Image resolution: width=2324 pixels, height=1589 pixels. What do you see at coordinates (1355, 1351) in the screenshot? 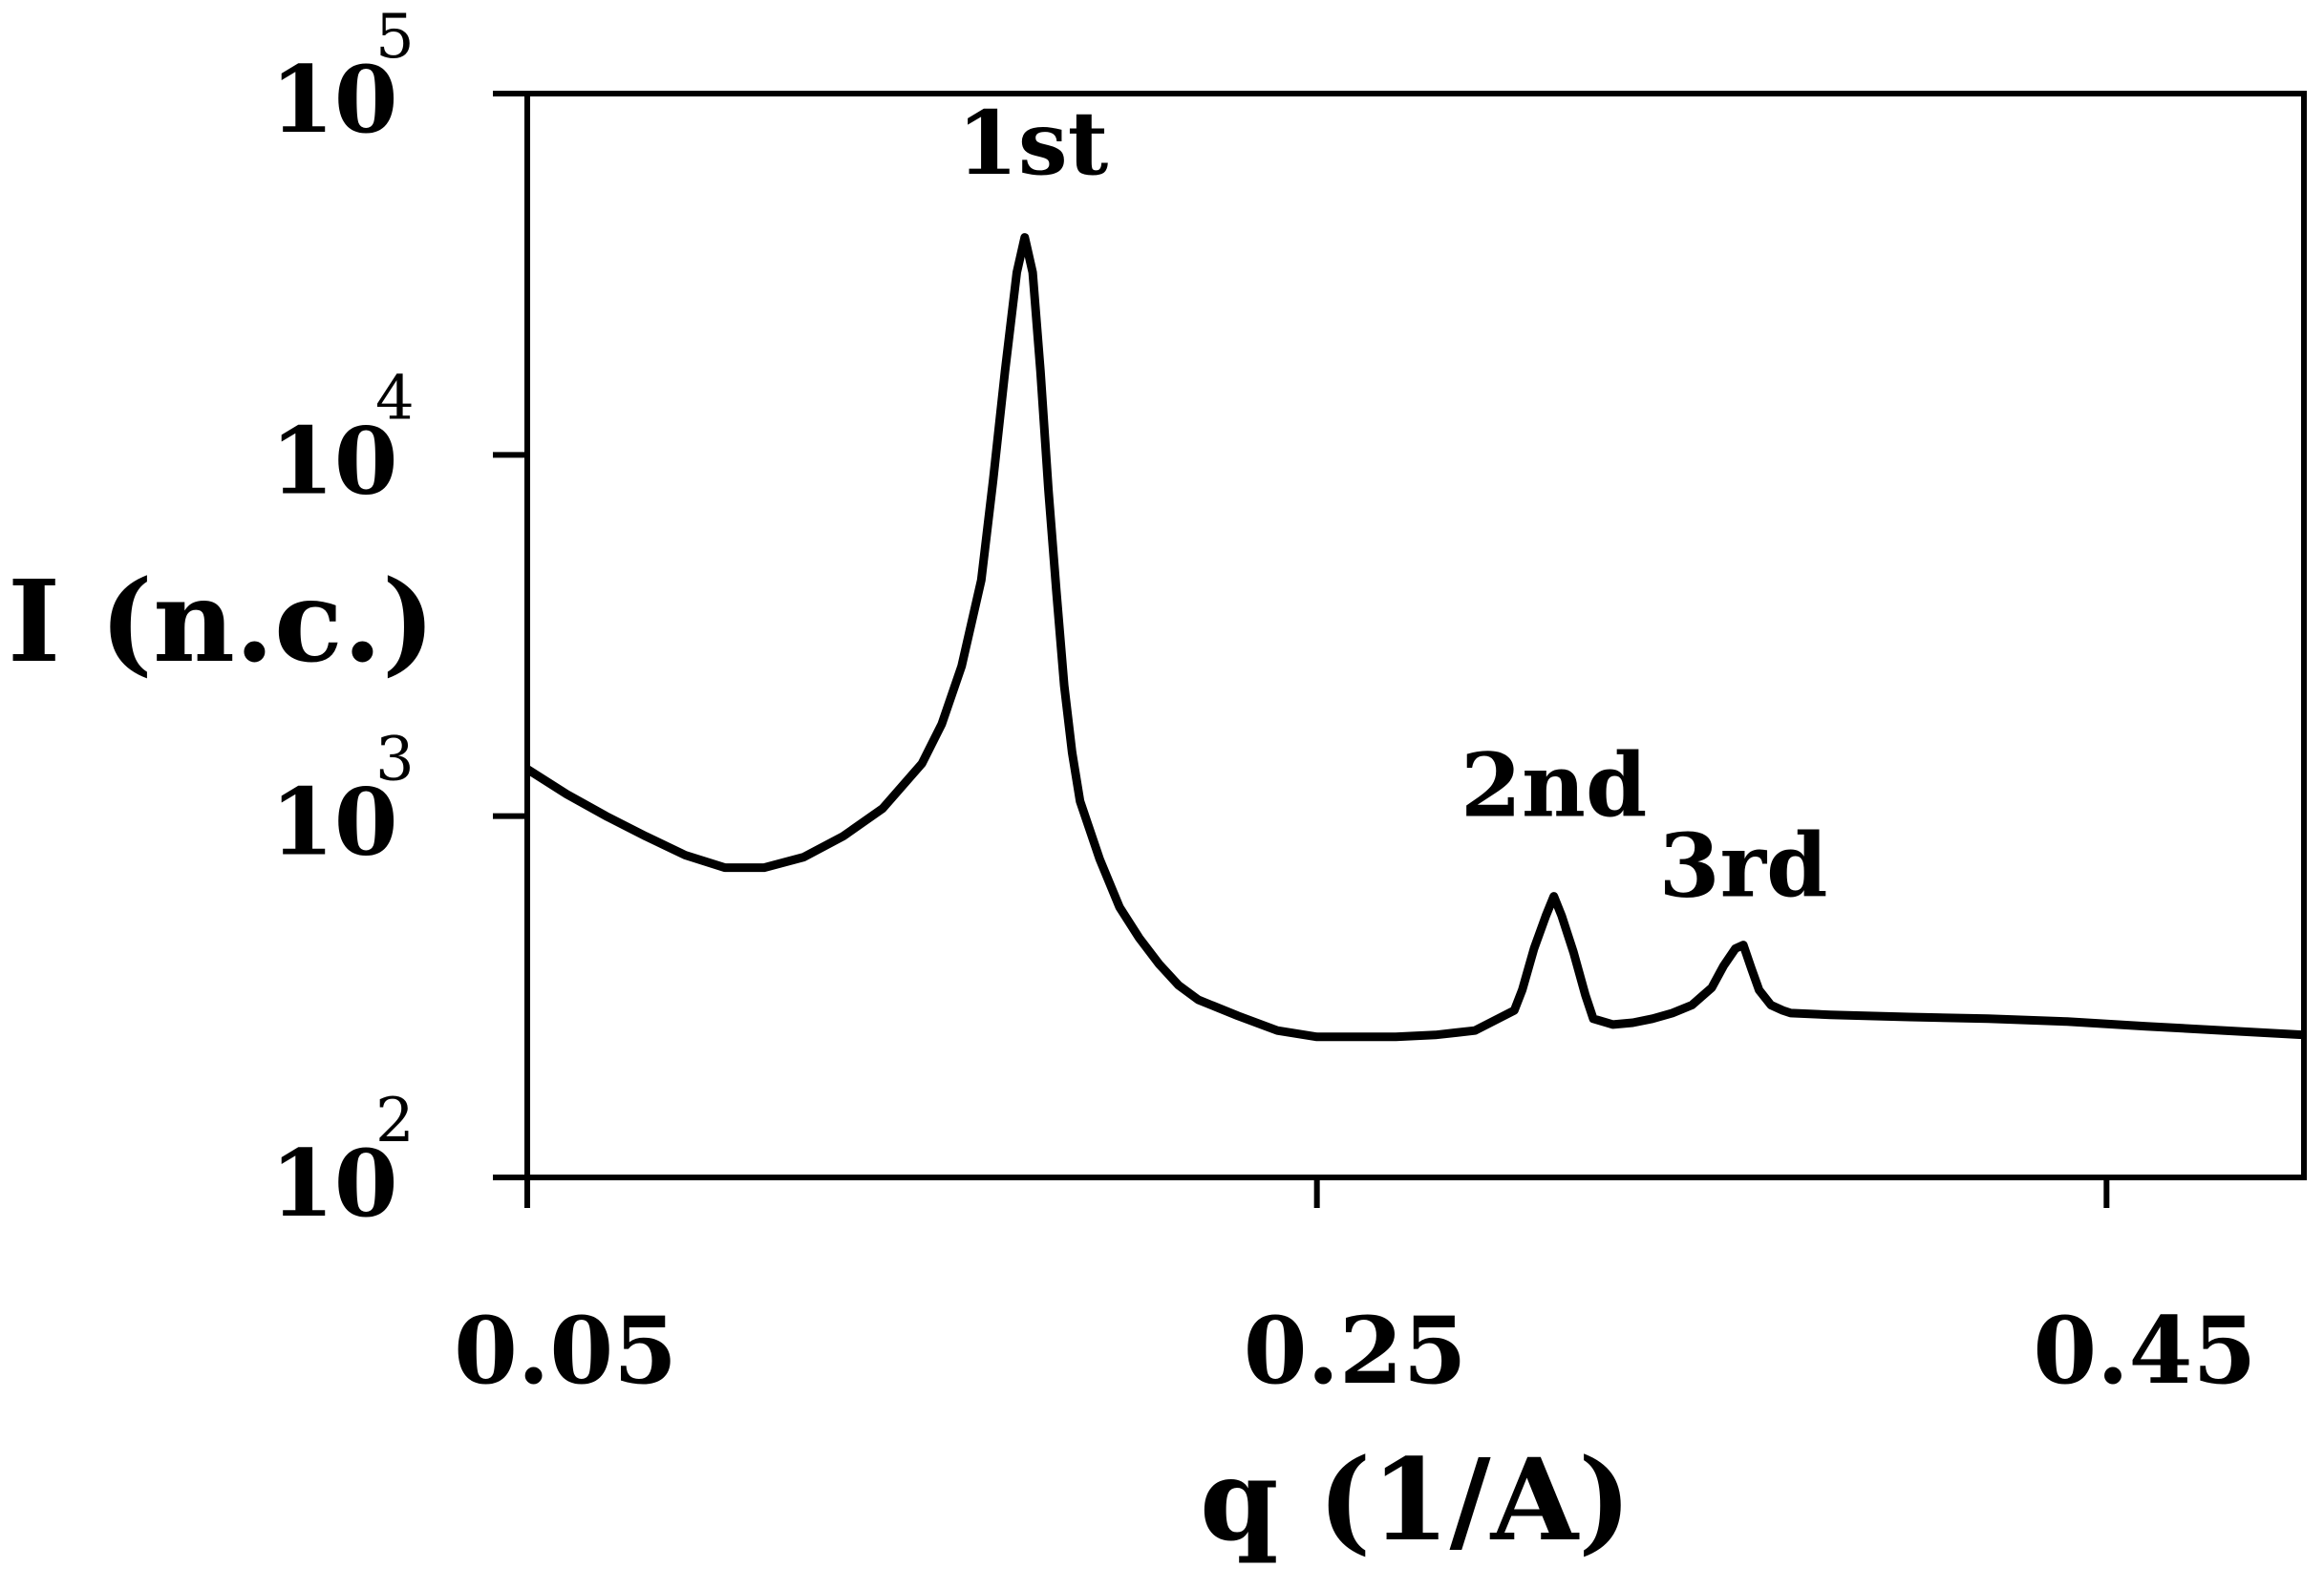
I see `x-tick-label-1: 0.25` at bounding box center [1355, 1351].